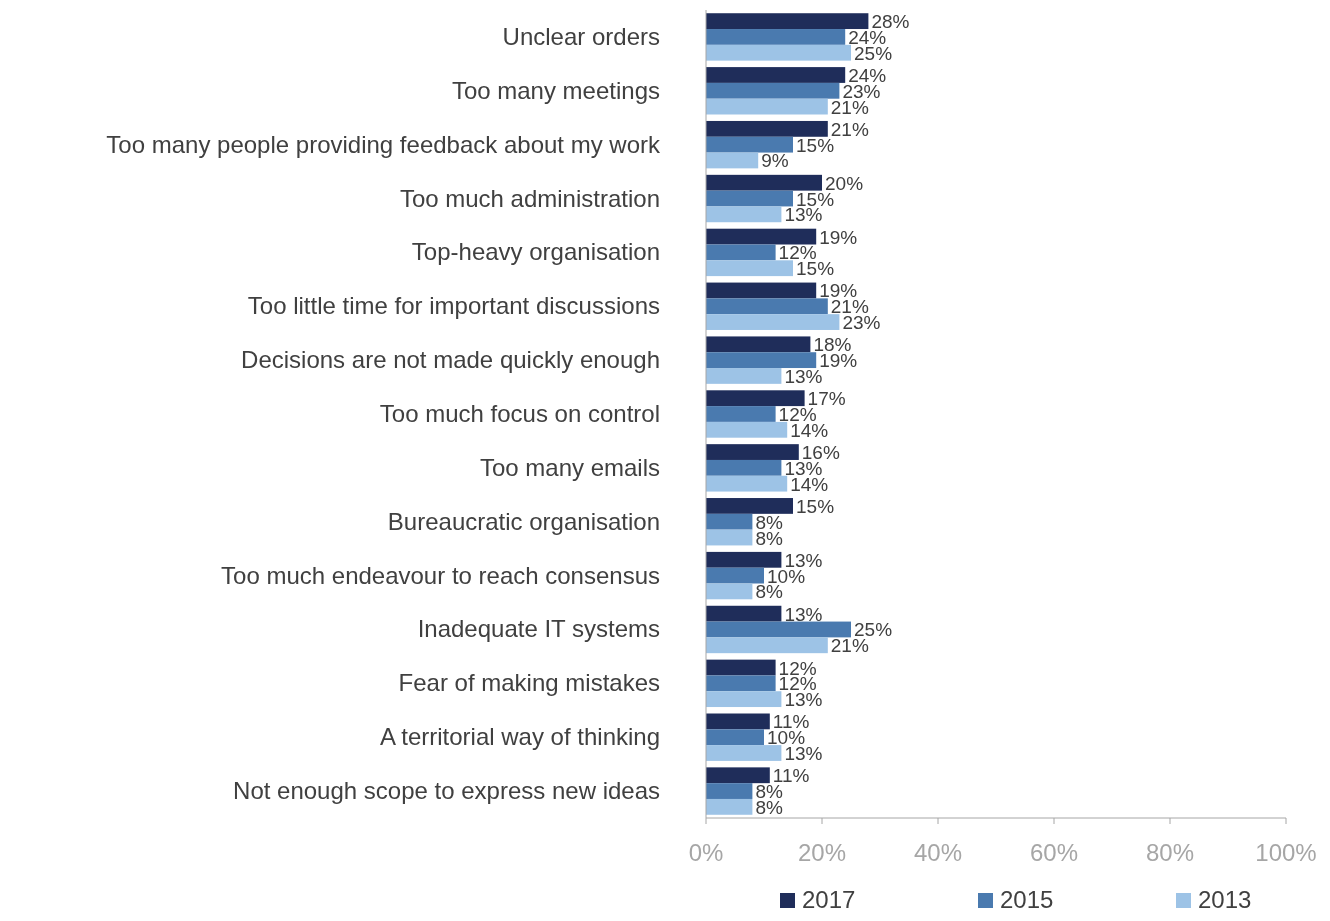 Image resolution: width=1330 pixels, height=921 pixels. What do you see at coordinates (867, 75) in the screenshot?
I see `data-label: 24%` at bounding box center [867, 75].